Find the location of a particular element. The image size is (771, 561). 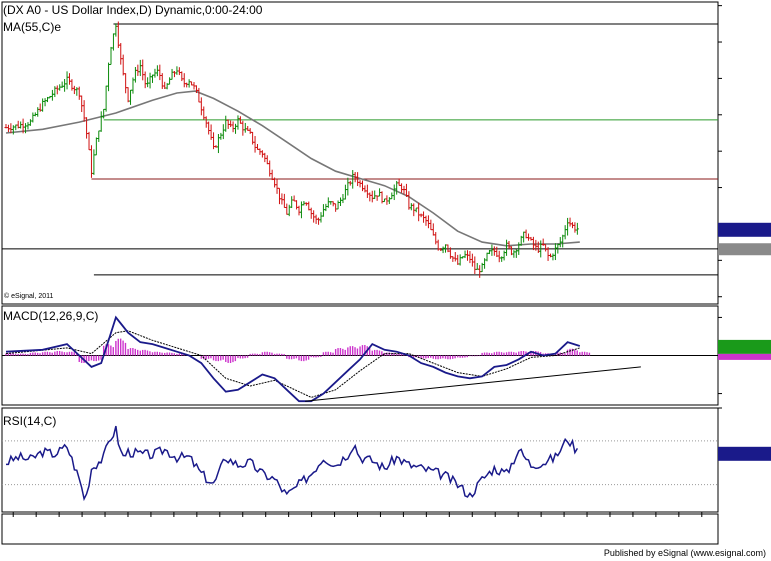

macd-line is located at coordinates (293, 359).